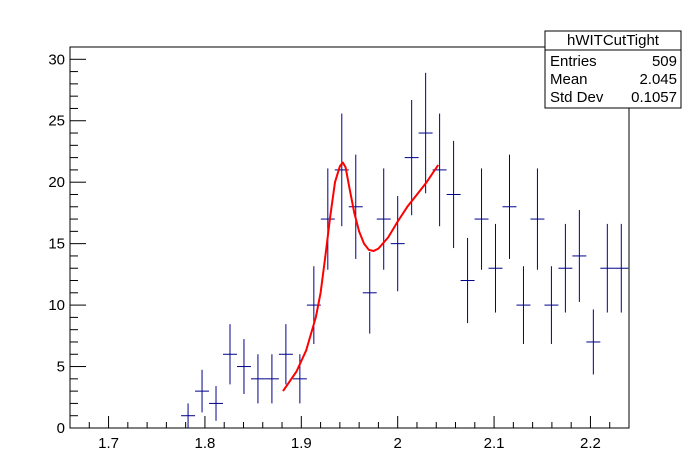 This screenshot has height=476, width=698. What do you see at coordinates (301, 443) in the screenshot?
I see `x-tick-label: 1.9` at bounding box center [301, 443].